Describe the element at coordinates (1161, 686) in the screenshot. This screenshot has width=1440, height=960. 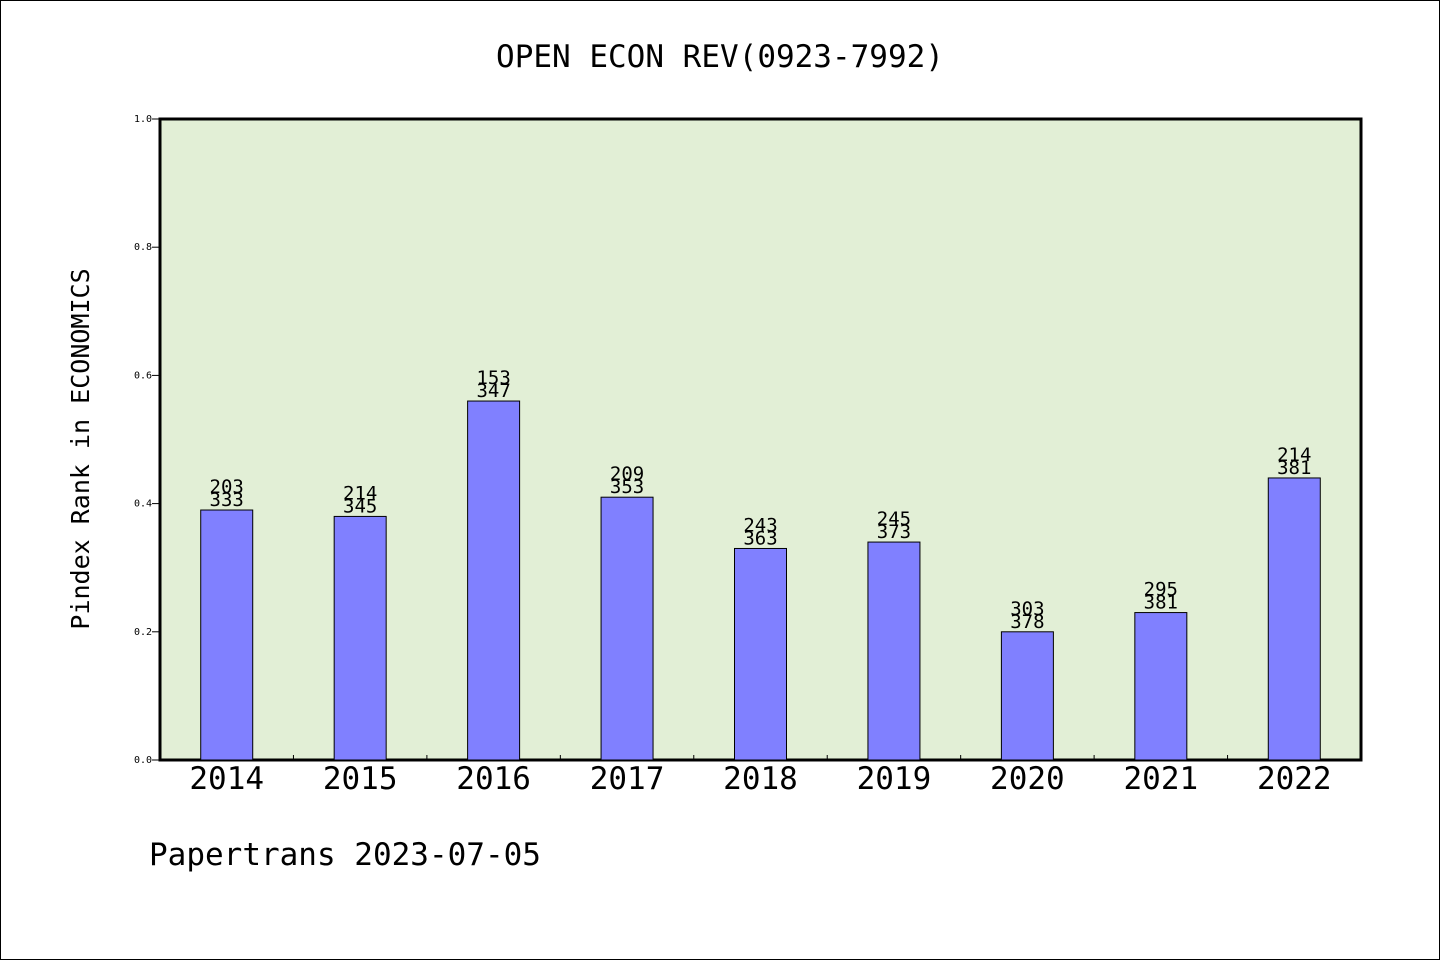
I see `bar-2021` at that location.